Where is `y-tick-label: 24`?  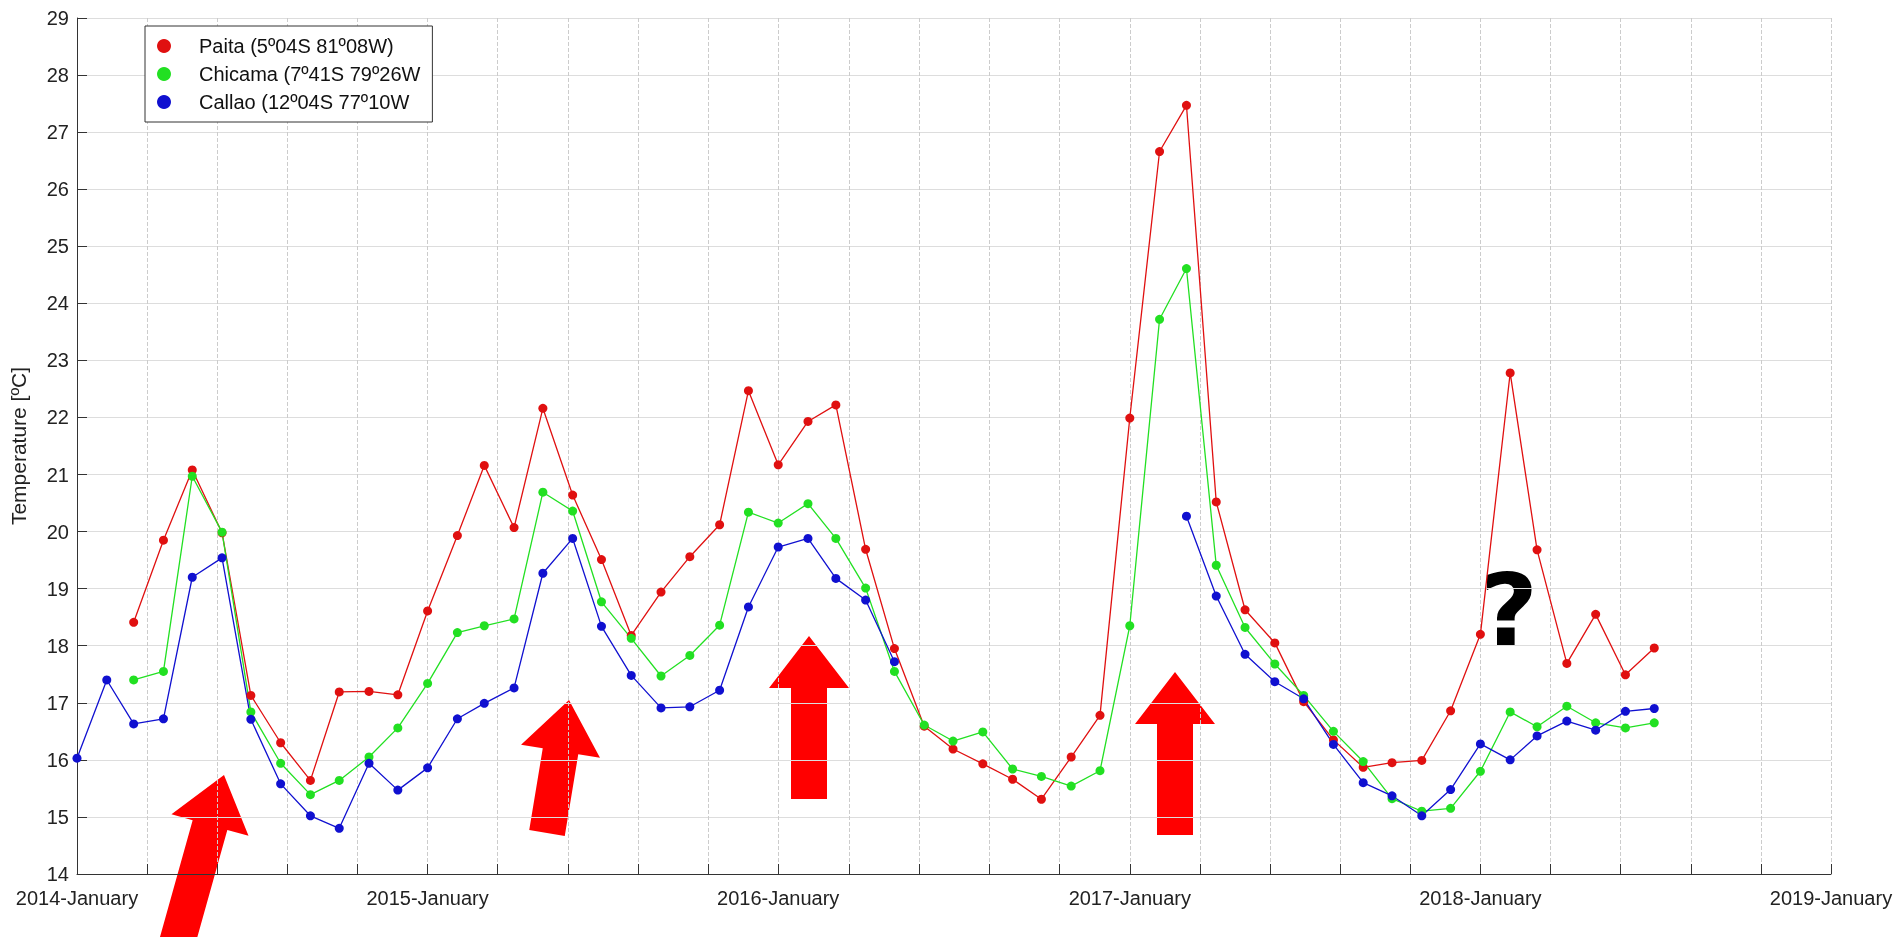 y-tick-label: 24 is located at coordinates (57, 303).